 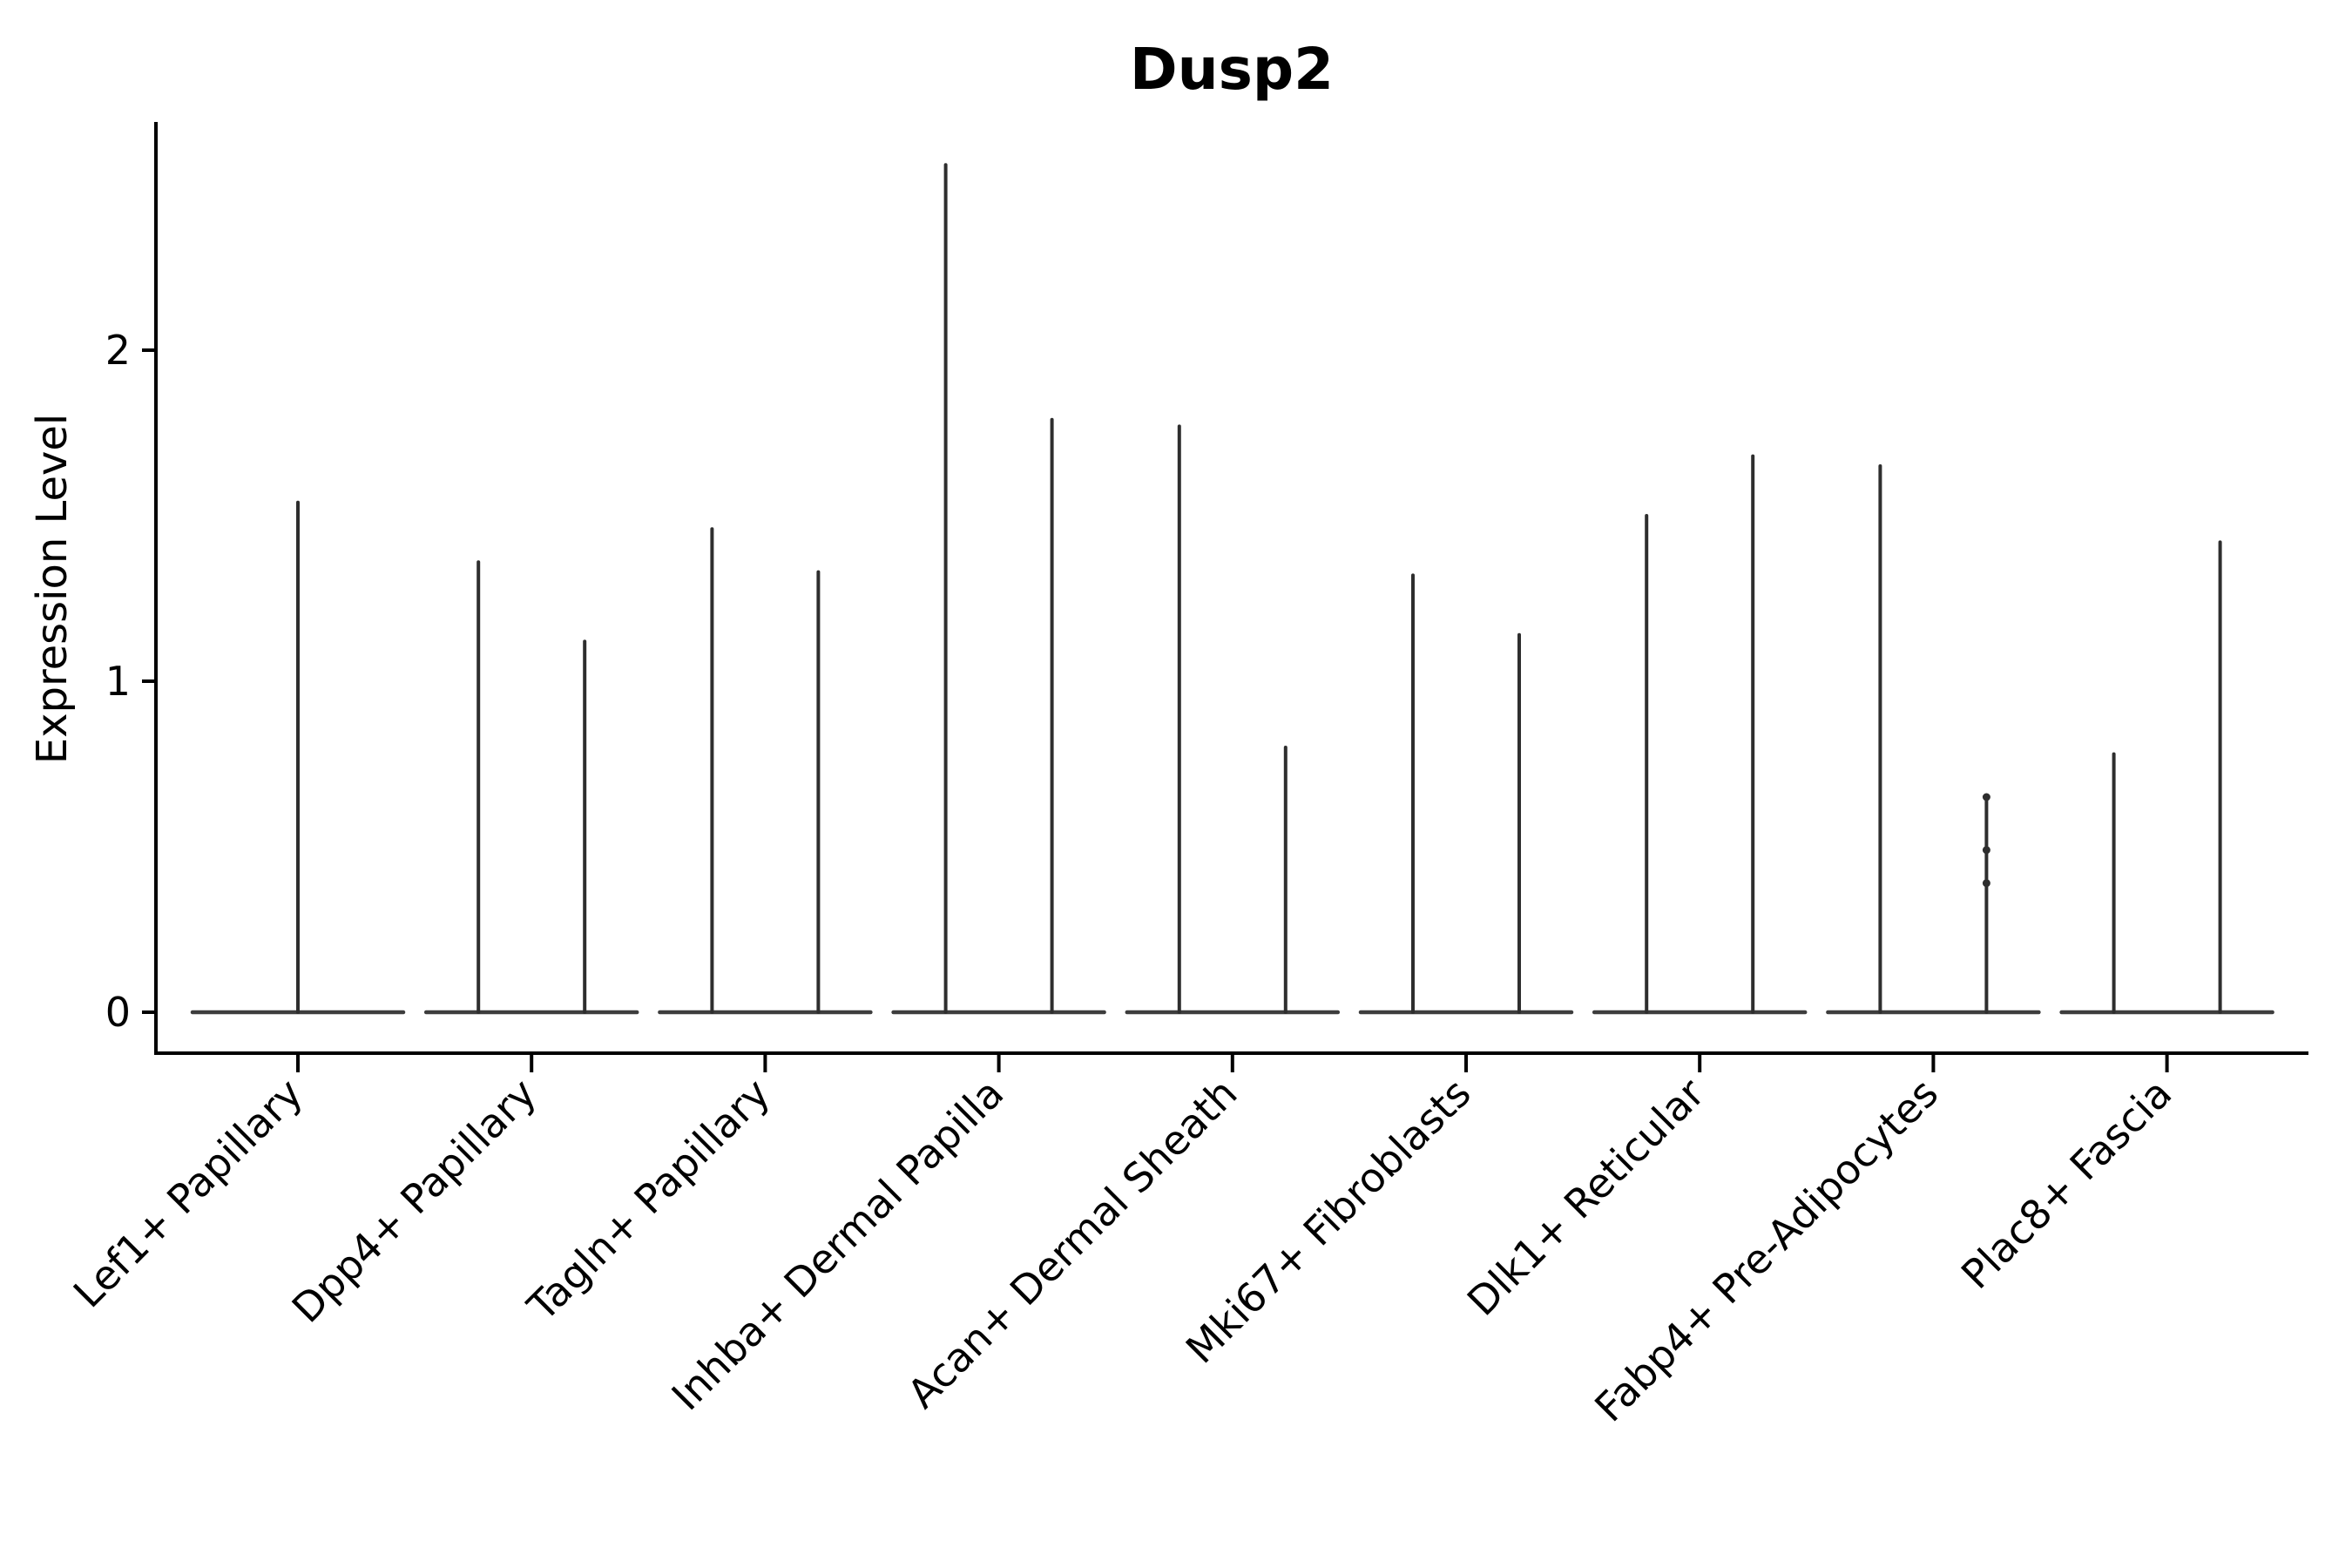 I want to click on x-tick-label: Plac8+ Fascia, so click(x=2066, y=1184).